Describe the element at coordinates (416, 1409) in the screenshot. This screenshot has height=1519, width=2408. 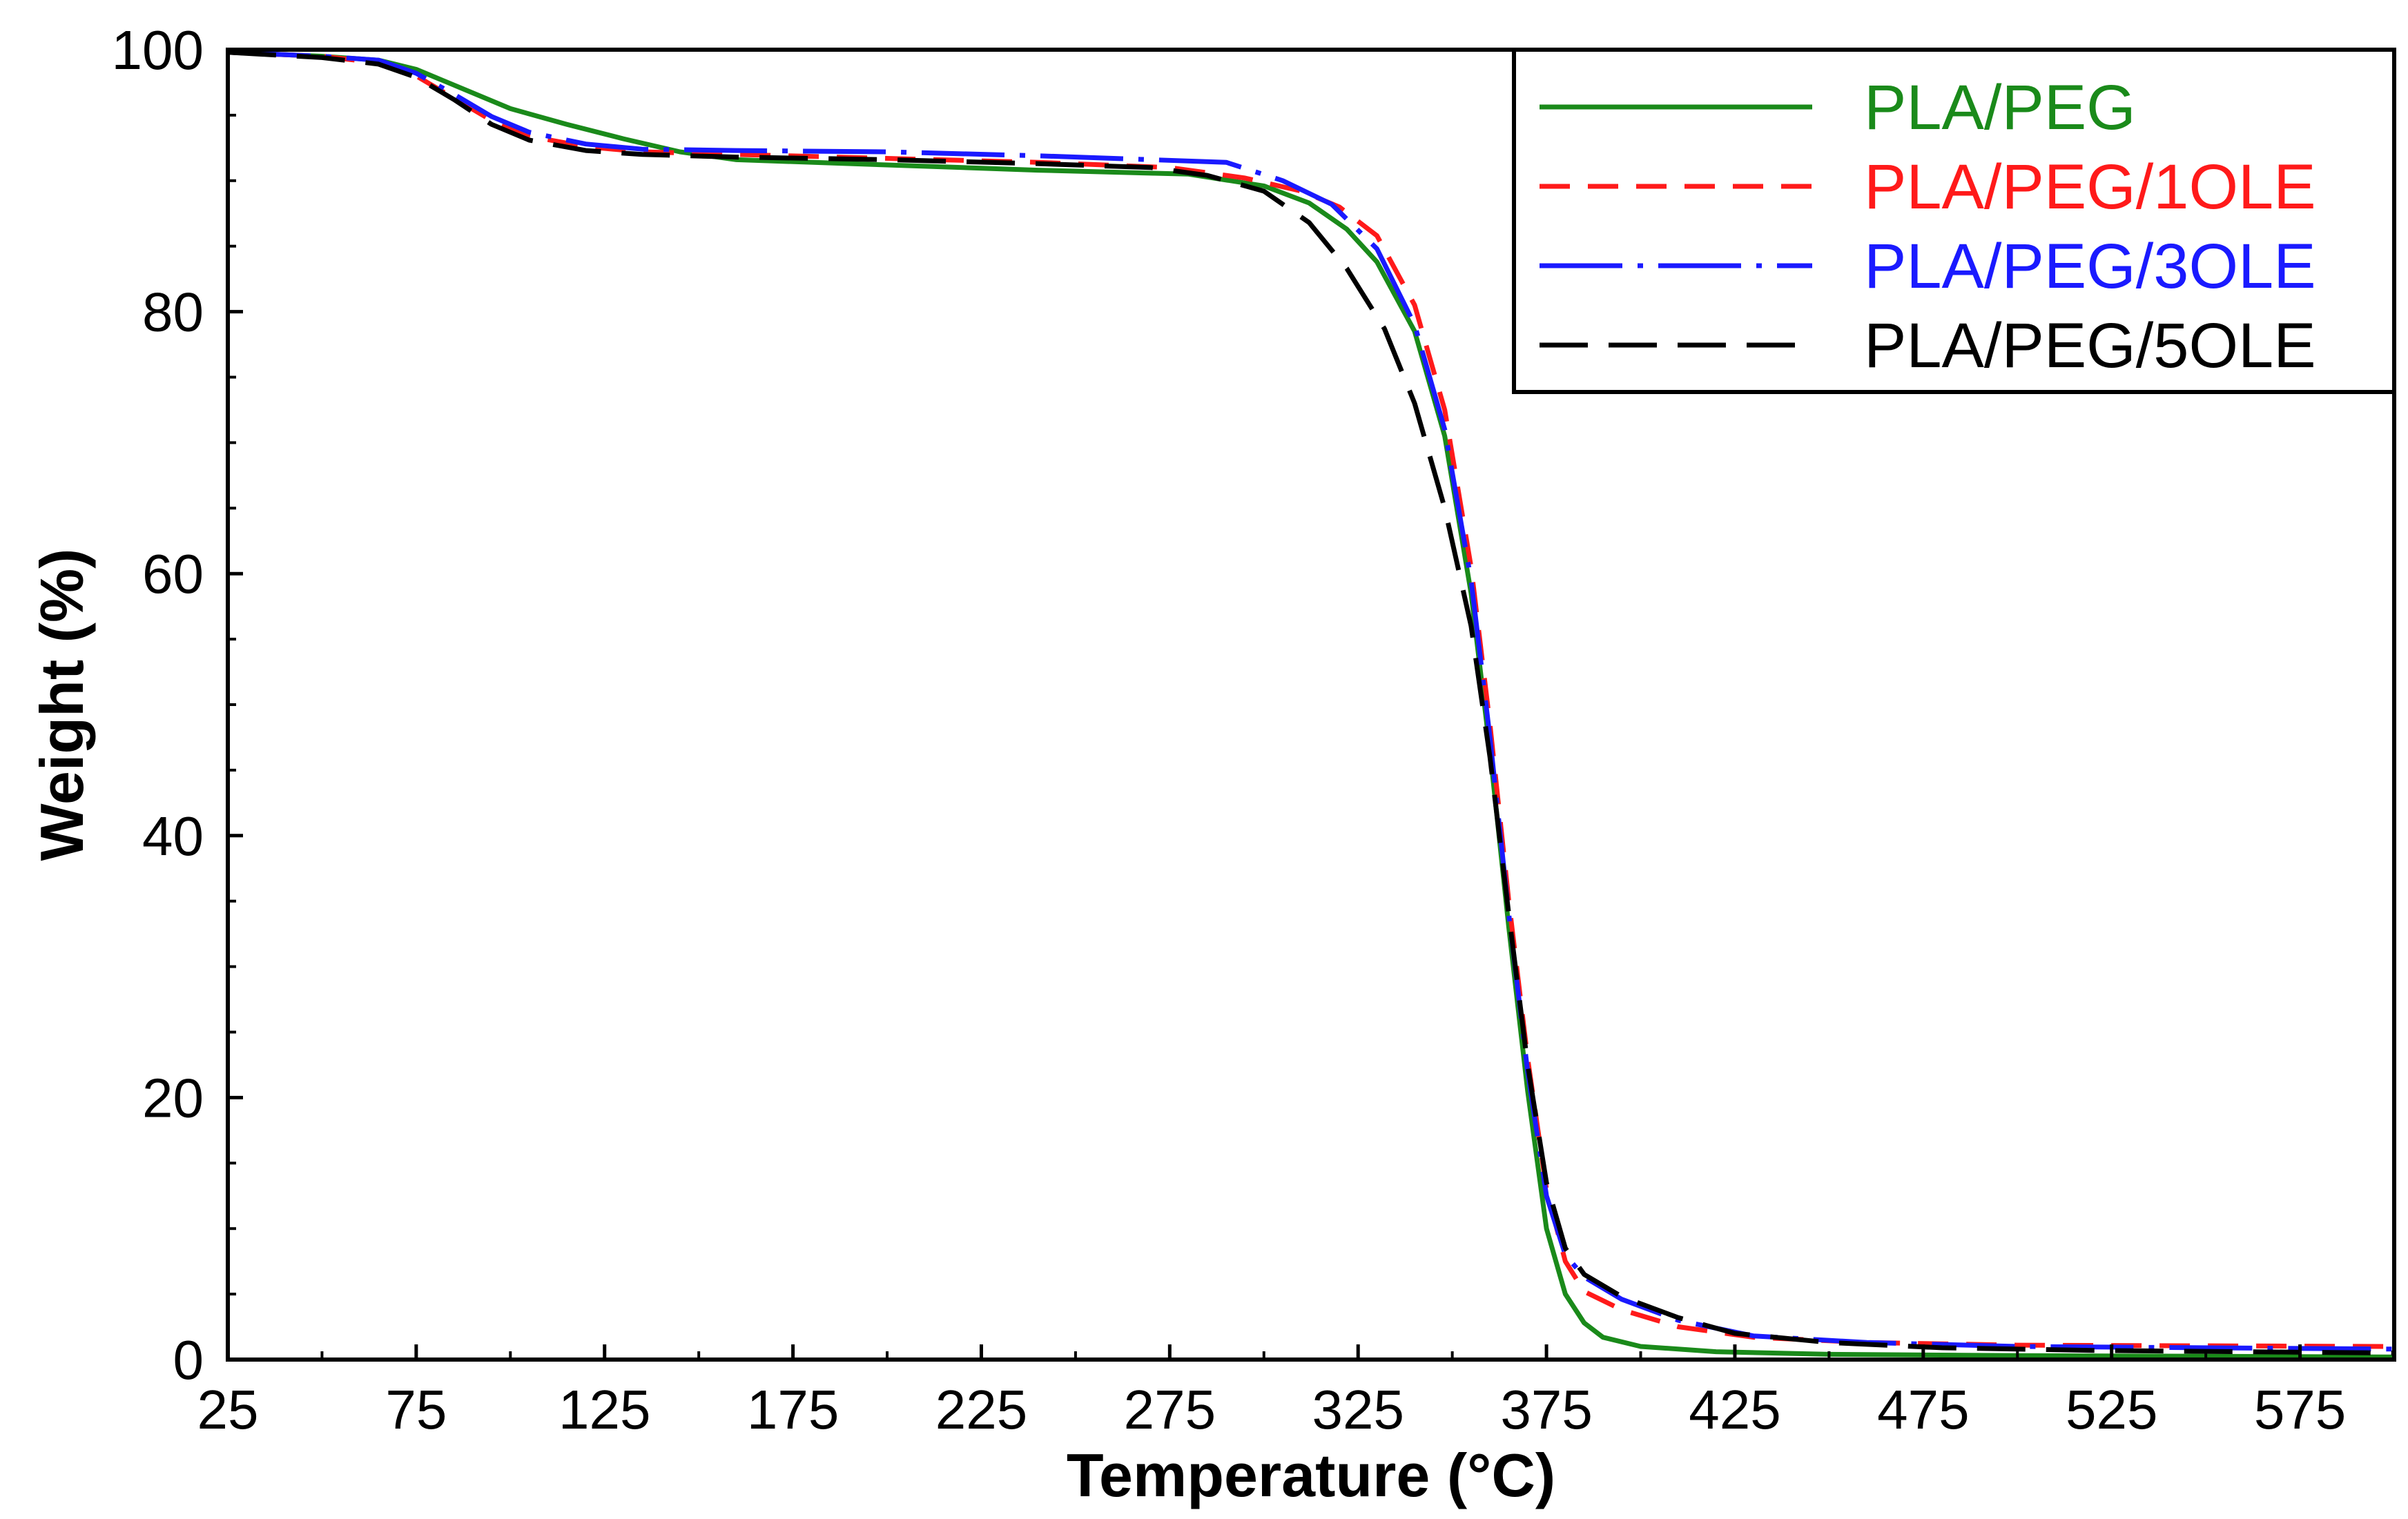
I see `x-tick-label: 75` at that location.